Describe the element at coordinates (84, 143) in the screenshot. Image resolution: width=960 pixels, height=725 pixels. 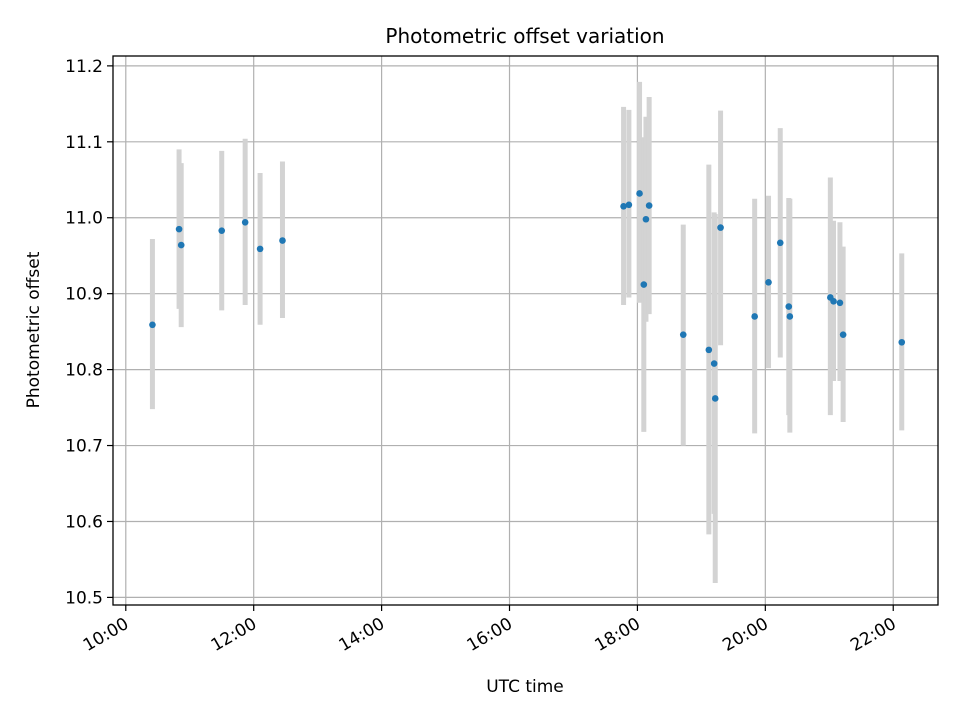
I see `y-tick-label: 11.1` at that location.